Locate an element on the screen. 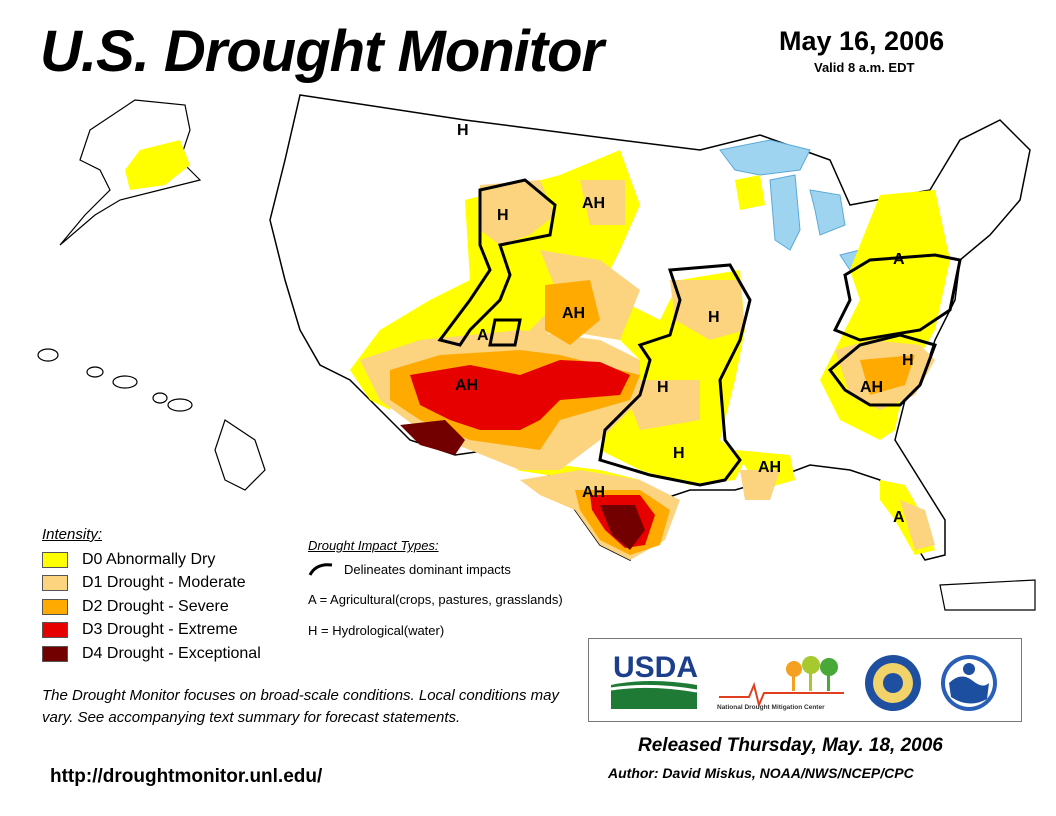  legend-label-d0: D0 Abnormally Dry is located at coordinates (149, 559).